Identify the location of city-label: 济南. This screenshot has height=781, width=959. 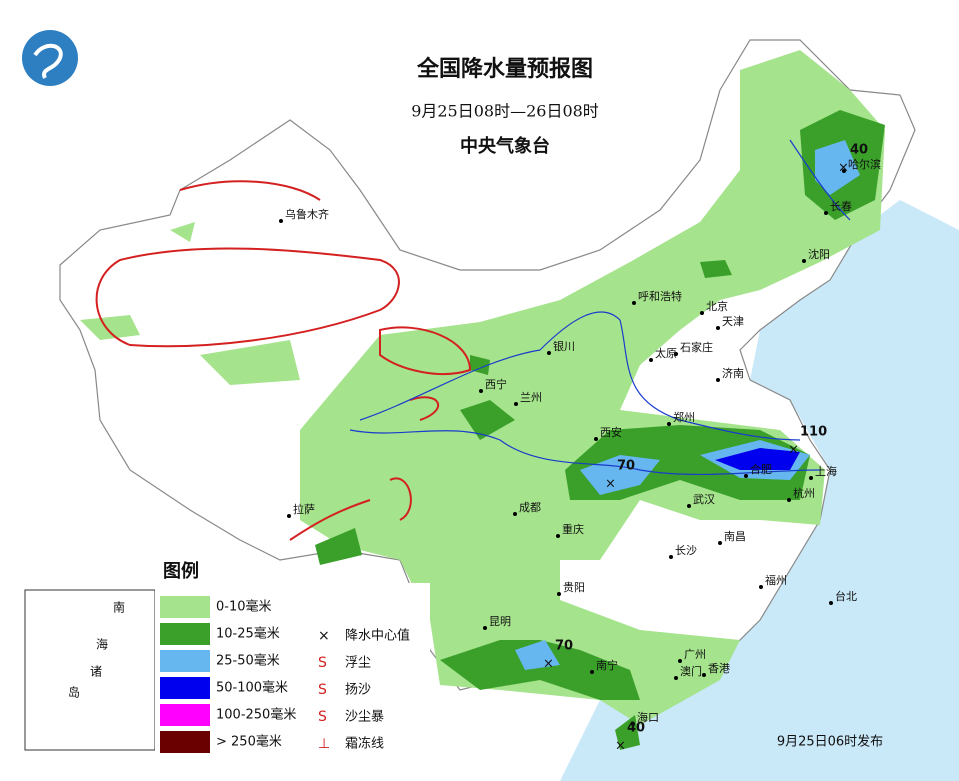
(733, 373).